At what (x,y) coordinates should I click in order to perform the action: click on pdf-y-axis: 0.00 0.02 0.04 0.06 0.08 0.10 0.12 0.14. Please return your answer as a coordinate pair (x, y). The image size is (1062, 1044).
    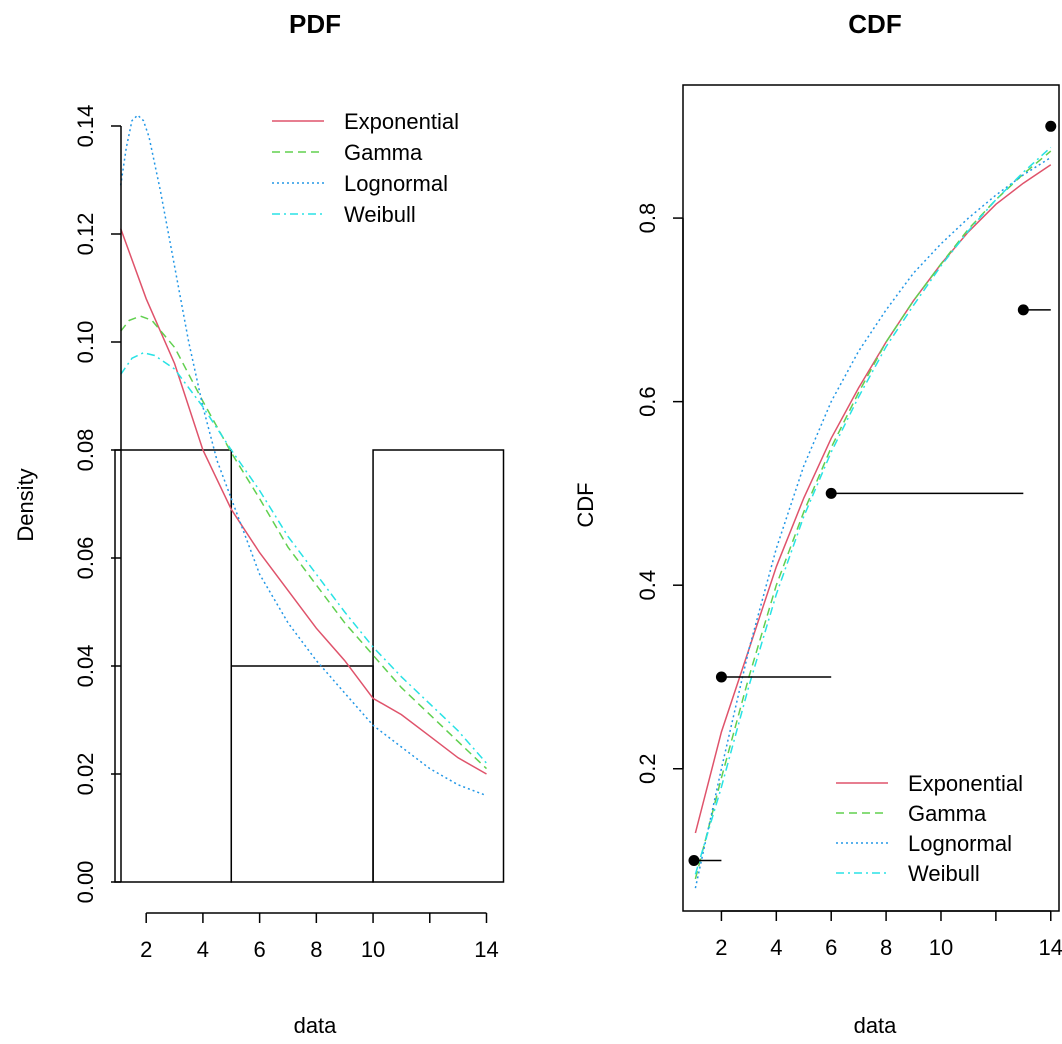
    Looking at the image, I should click on (97, 504).